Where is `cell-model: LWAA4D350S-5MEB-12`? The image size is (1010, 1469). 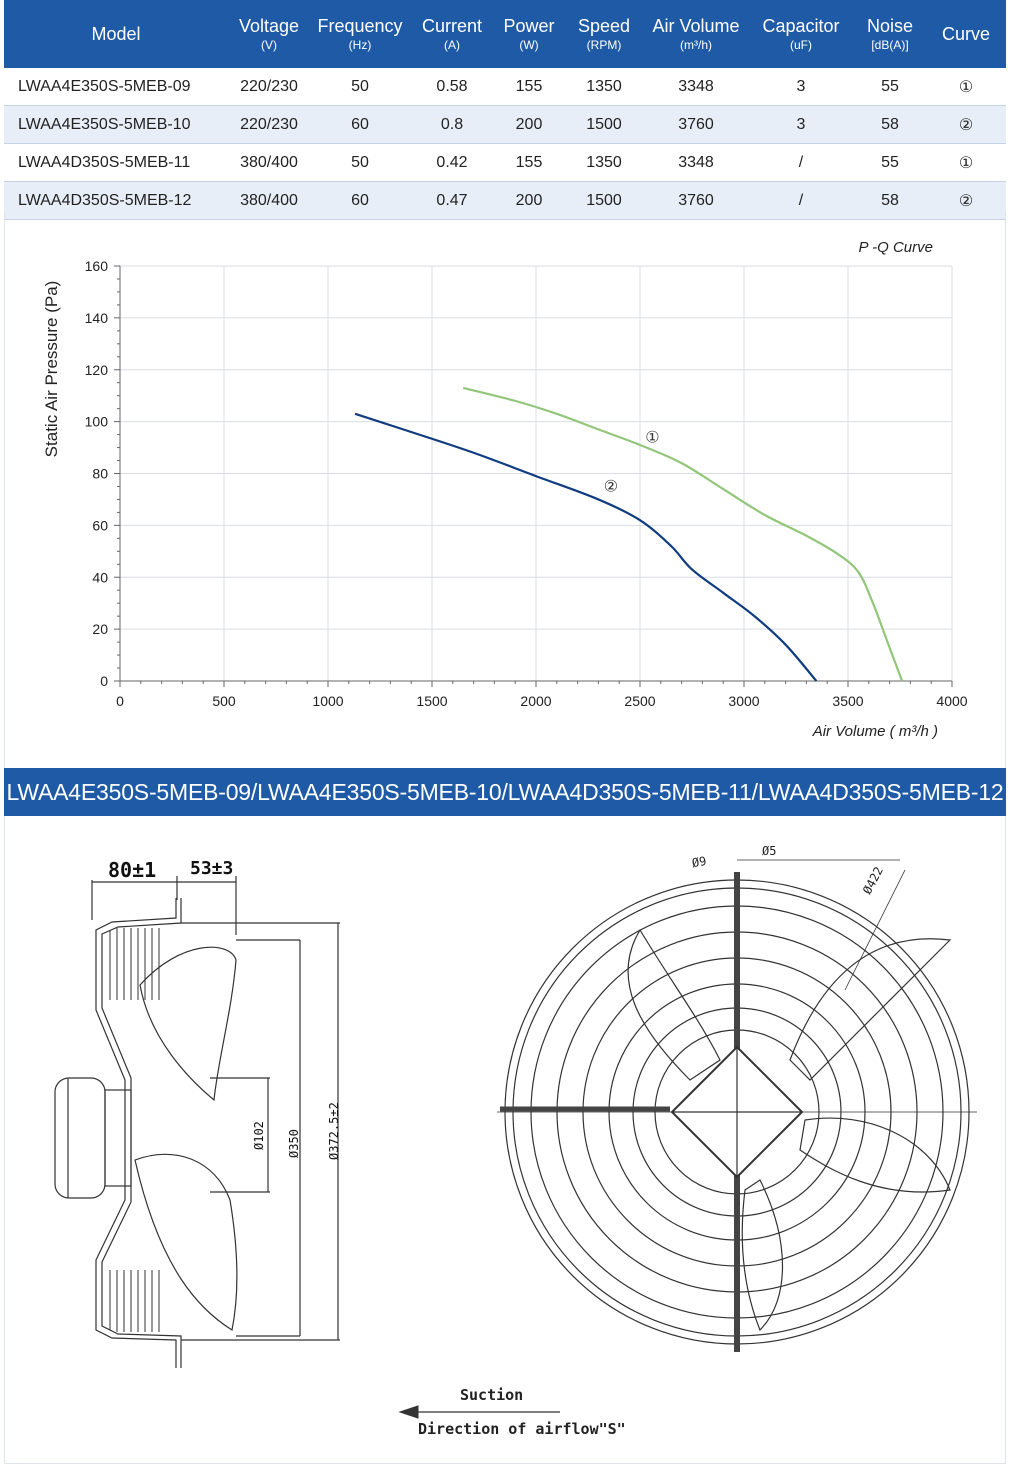
cell-model: LWAA4D350S-5MEB-12 is located at coordinates (116, 200).